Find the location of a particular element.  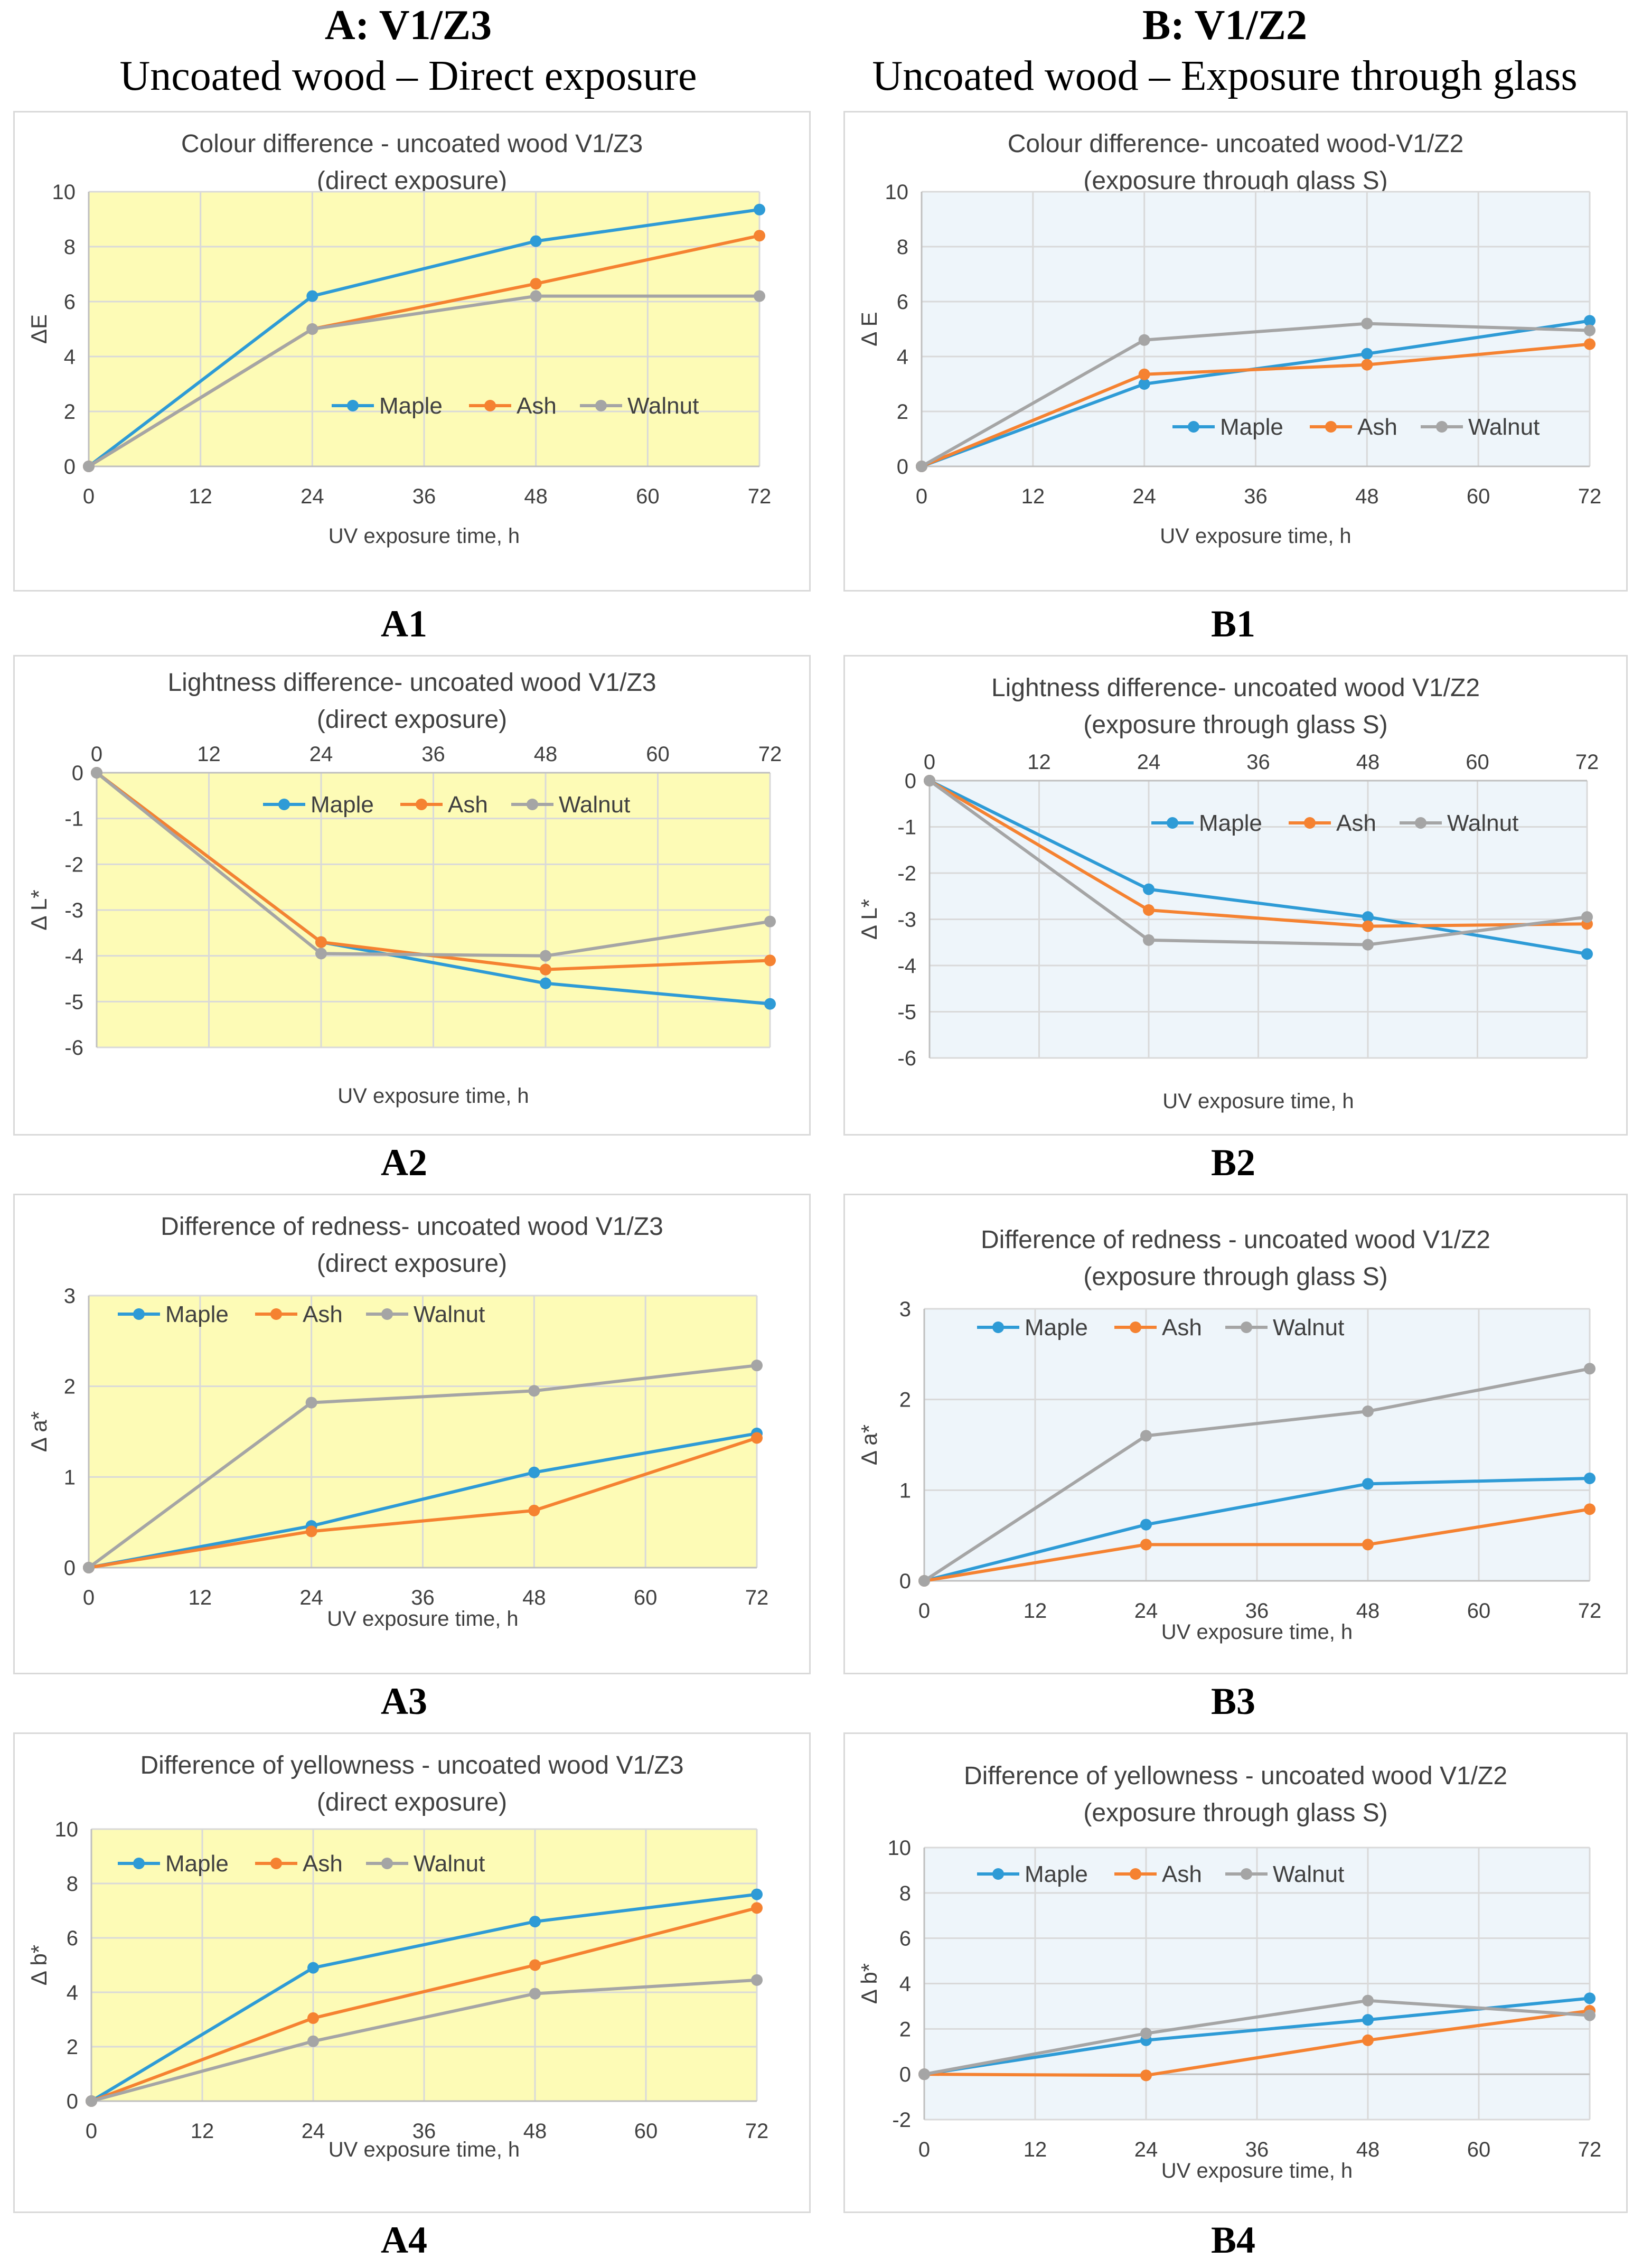

chart-title-line2: (exposure through glass S) is located at coordinates (1236, 1277).